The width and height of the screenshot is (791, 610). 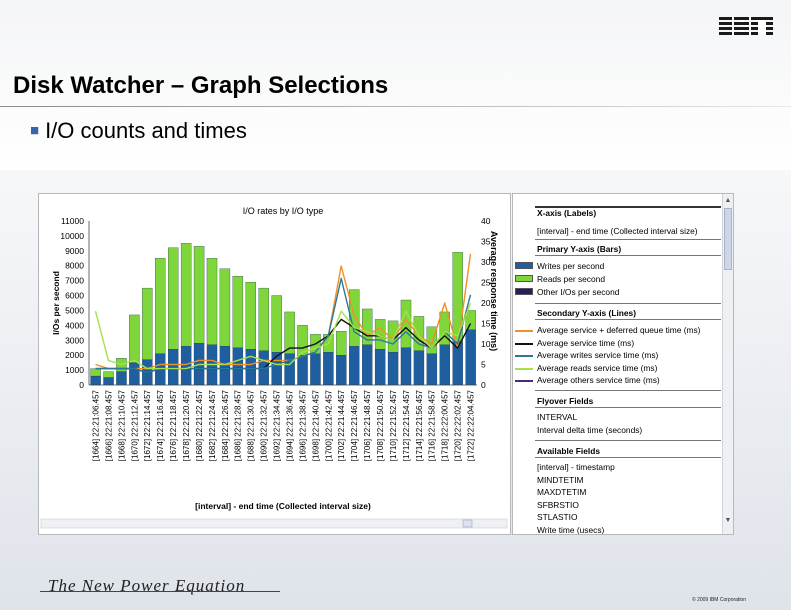 What do you see at coordinates (557, 517) in the screenshot?
I see `available-field: STLASTIO` at bounding box center [557, 517].